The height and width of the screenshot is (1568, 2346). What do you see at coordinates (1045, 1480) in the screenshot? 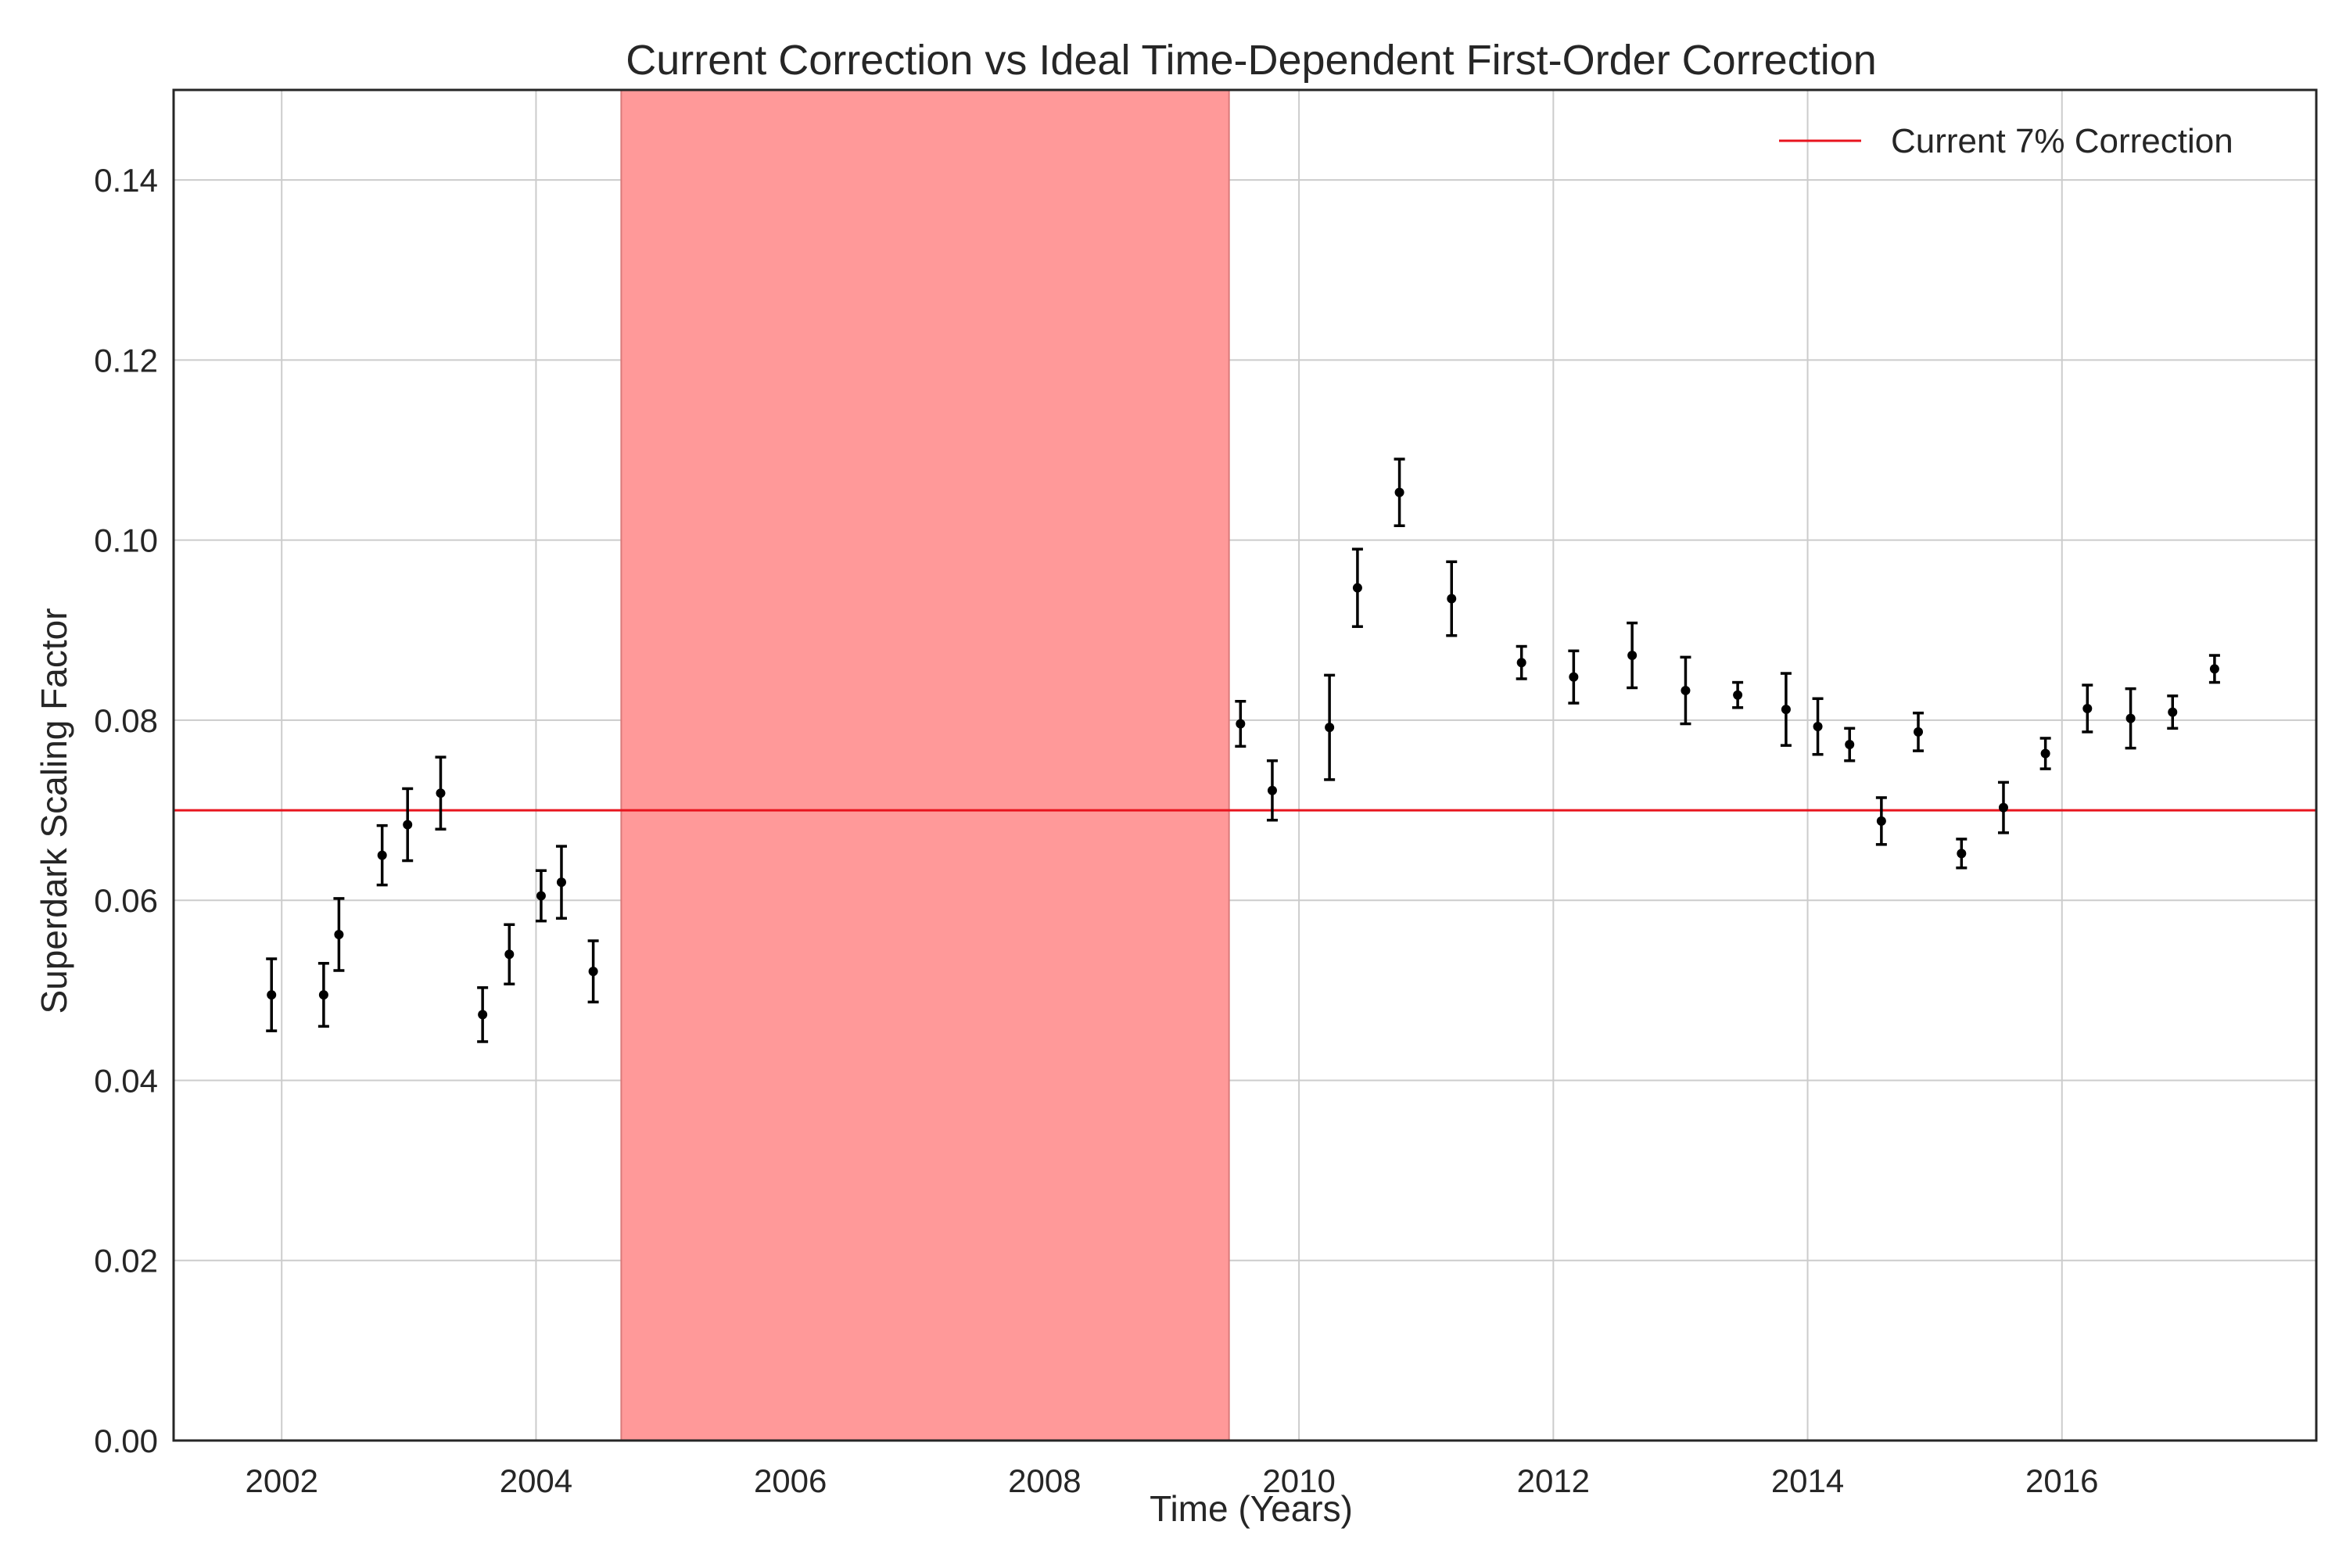
I see `x-tick-label: 2008` at bounding box center [1045, 1480].